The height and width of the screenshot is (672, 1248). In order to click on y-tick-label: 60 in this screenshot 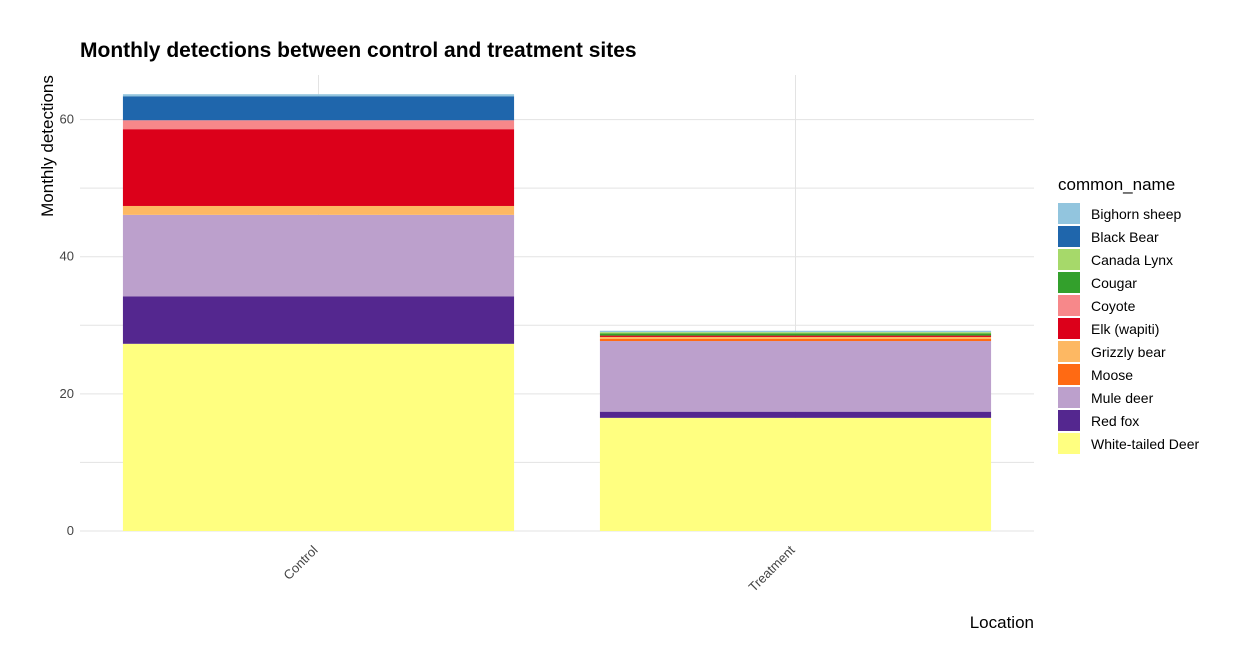, I will do `click(67, 119)`.